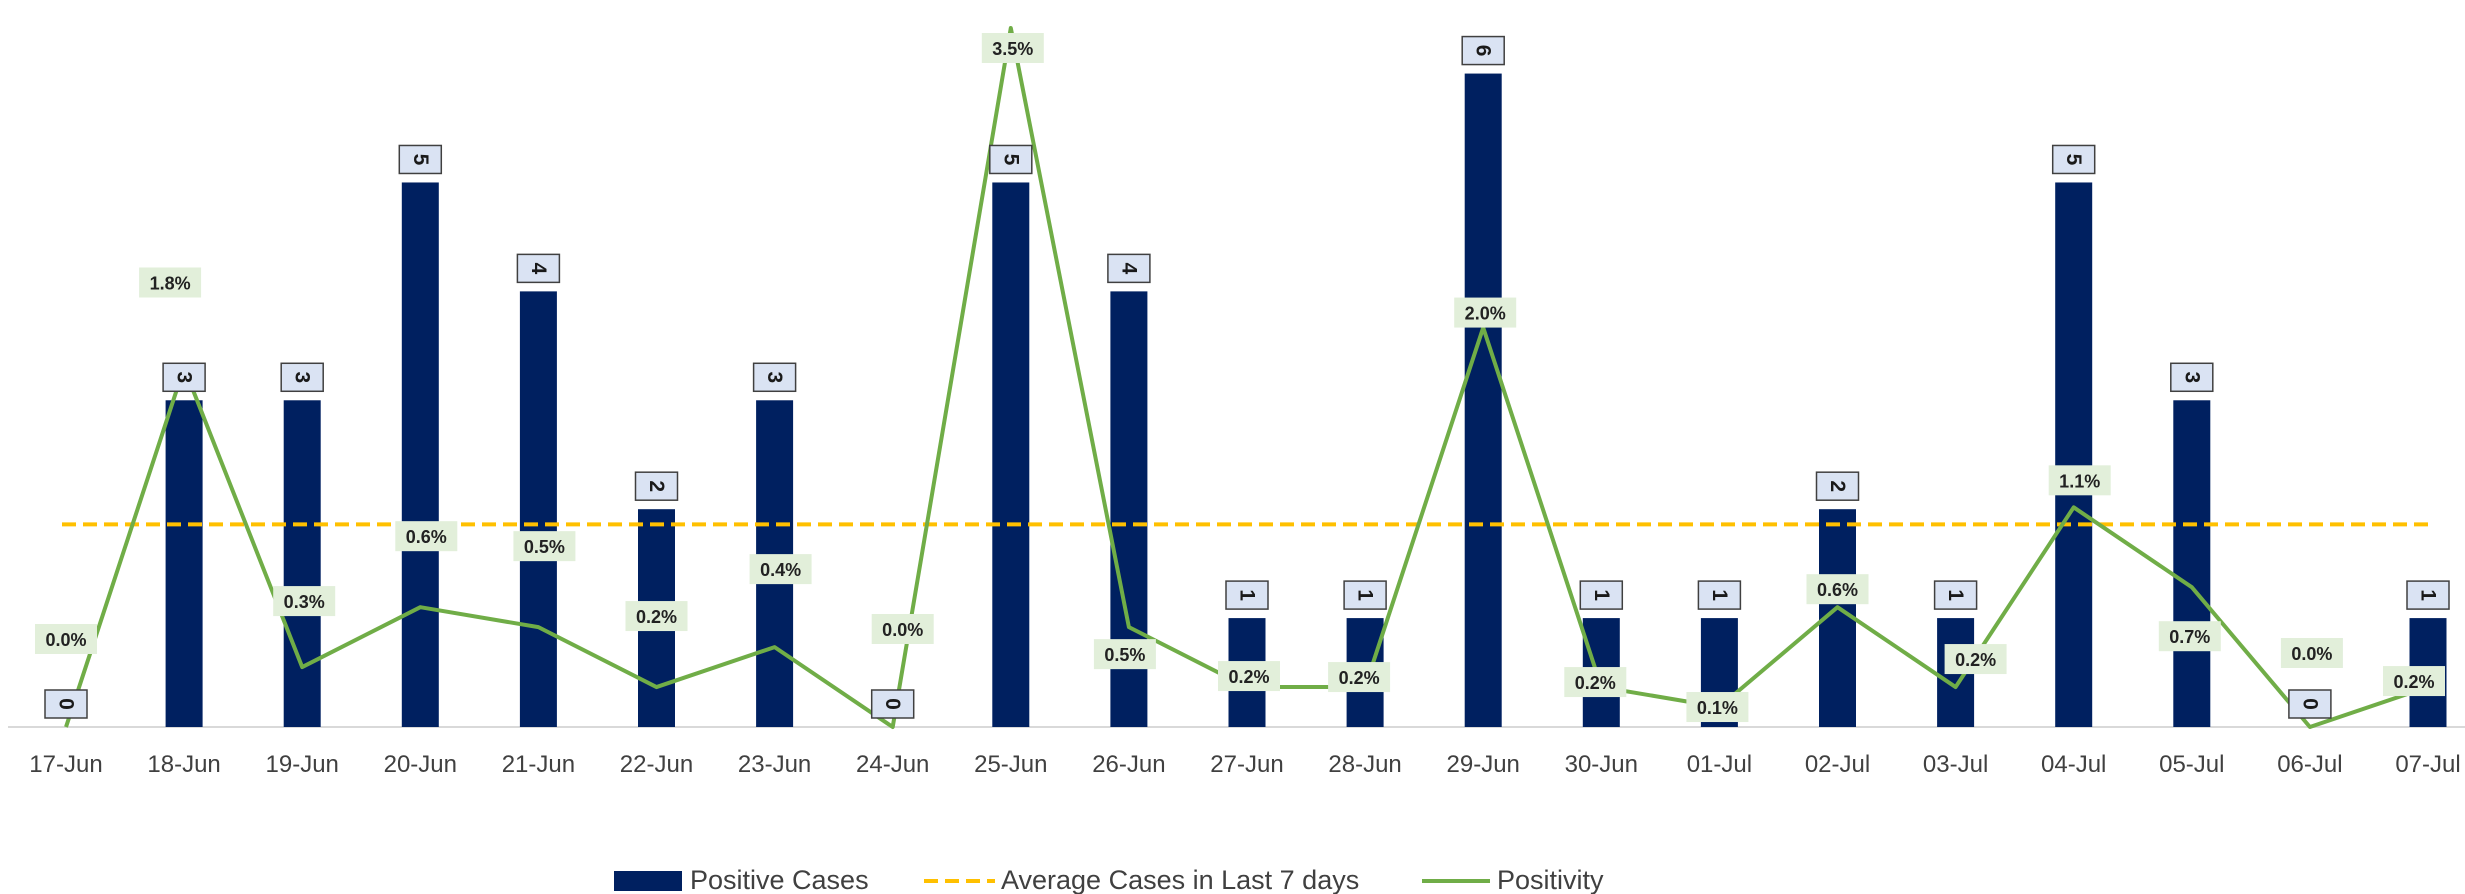 Image resolution: width=2465 pixels, height=894 pixels. What do you see at coordinates (1010, 764) in the screenshot?
I see `x-tick-25-Jun: 25-Jun` at bounding box center [1010, 764].